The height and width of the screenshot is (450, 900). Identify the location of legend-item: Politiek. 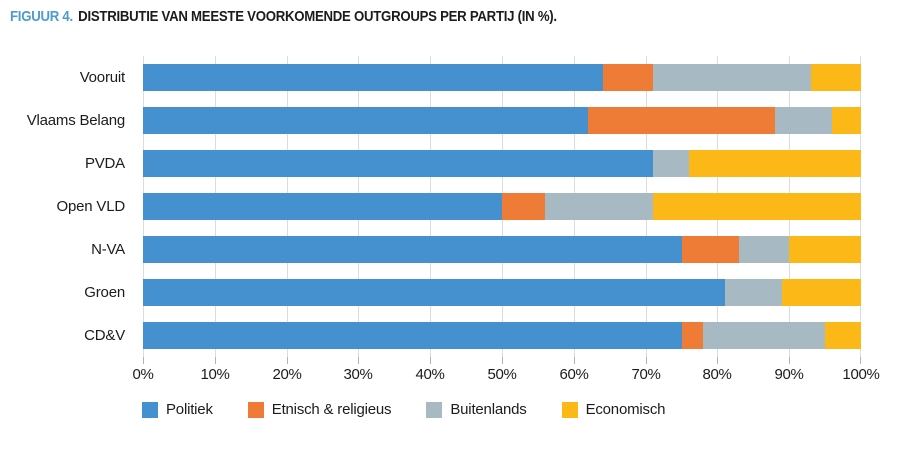
(177, 409).